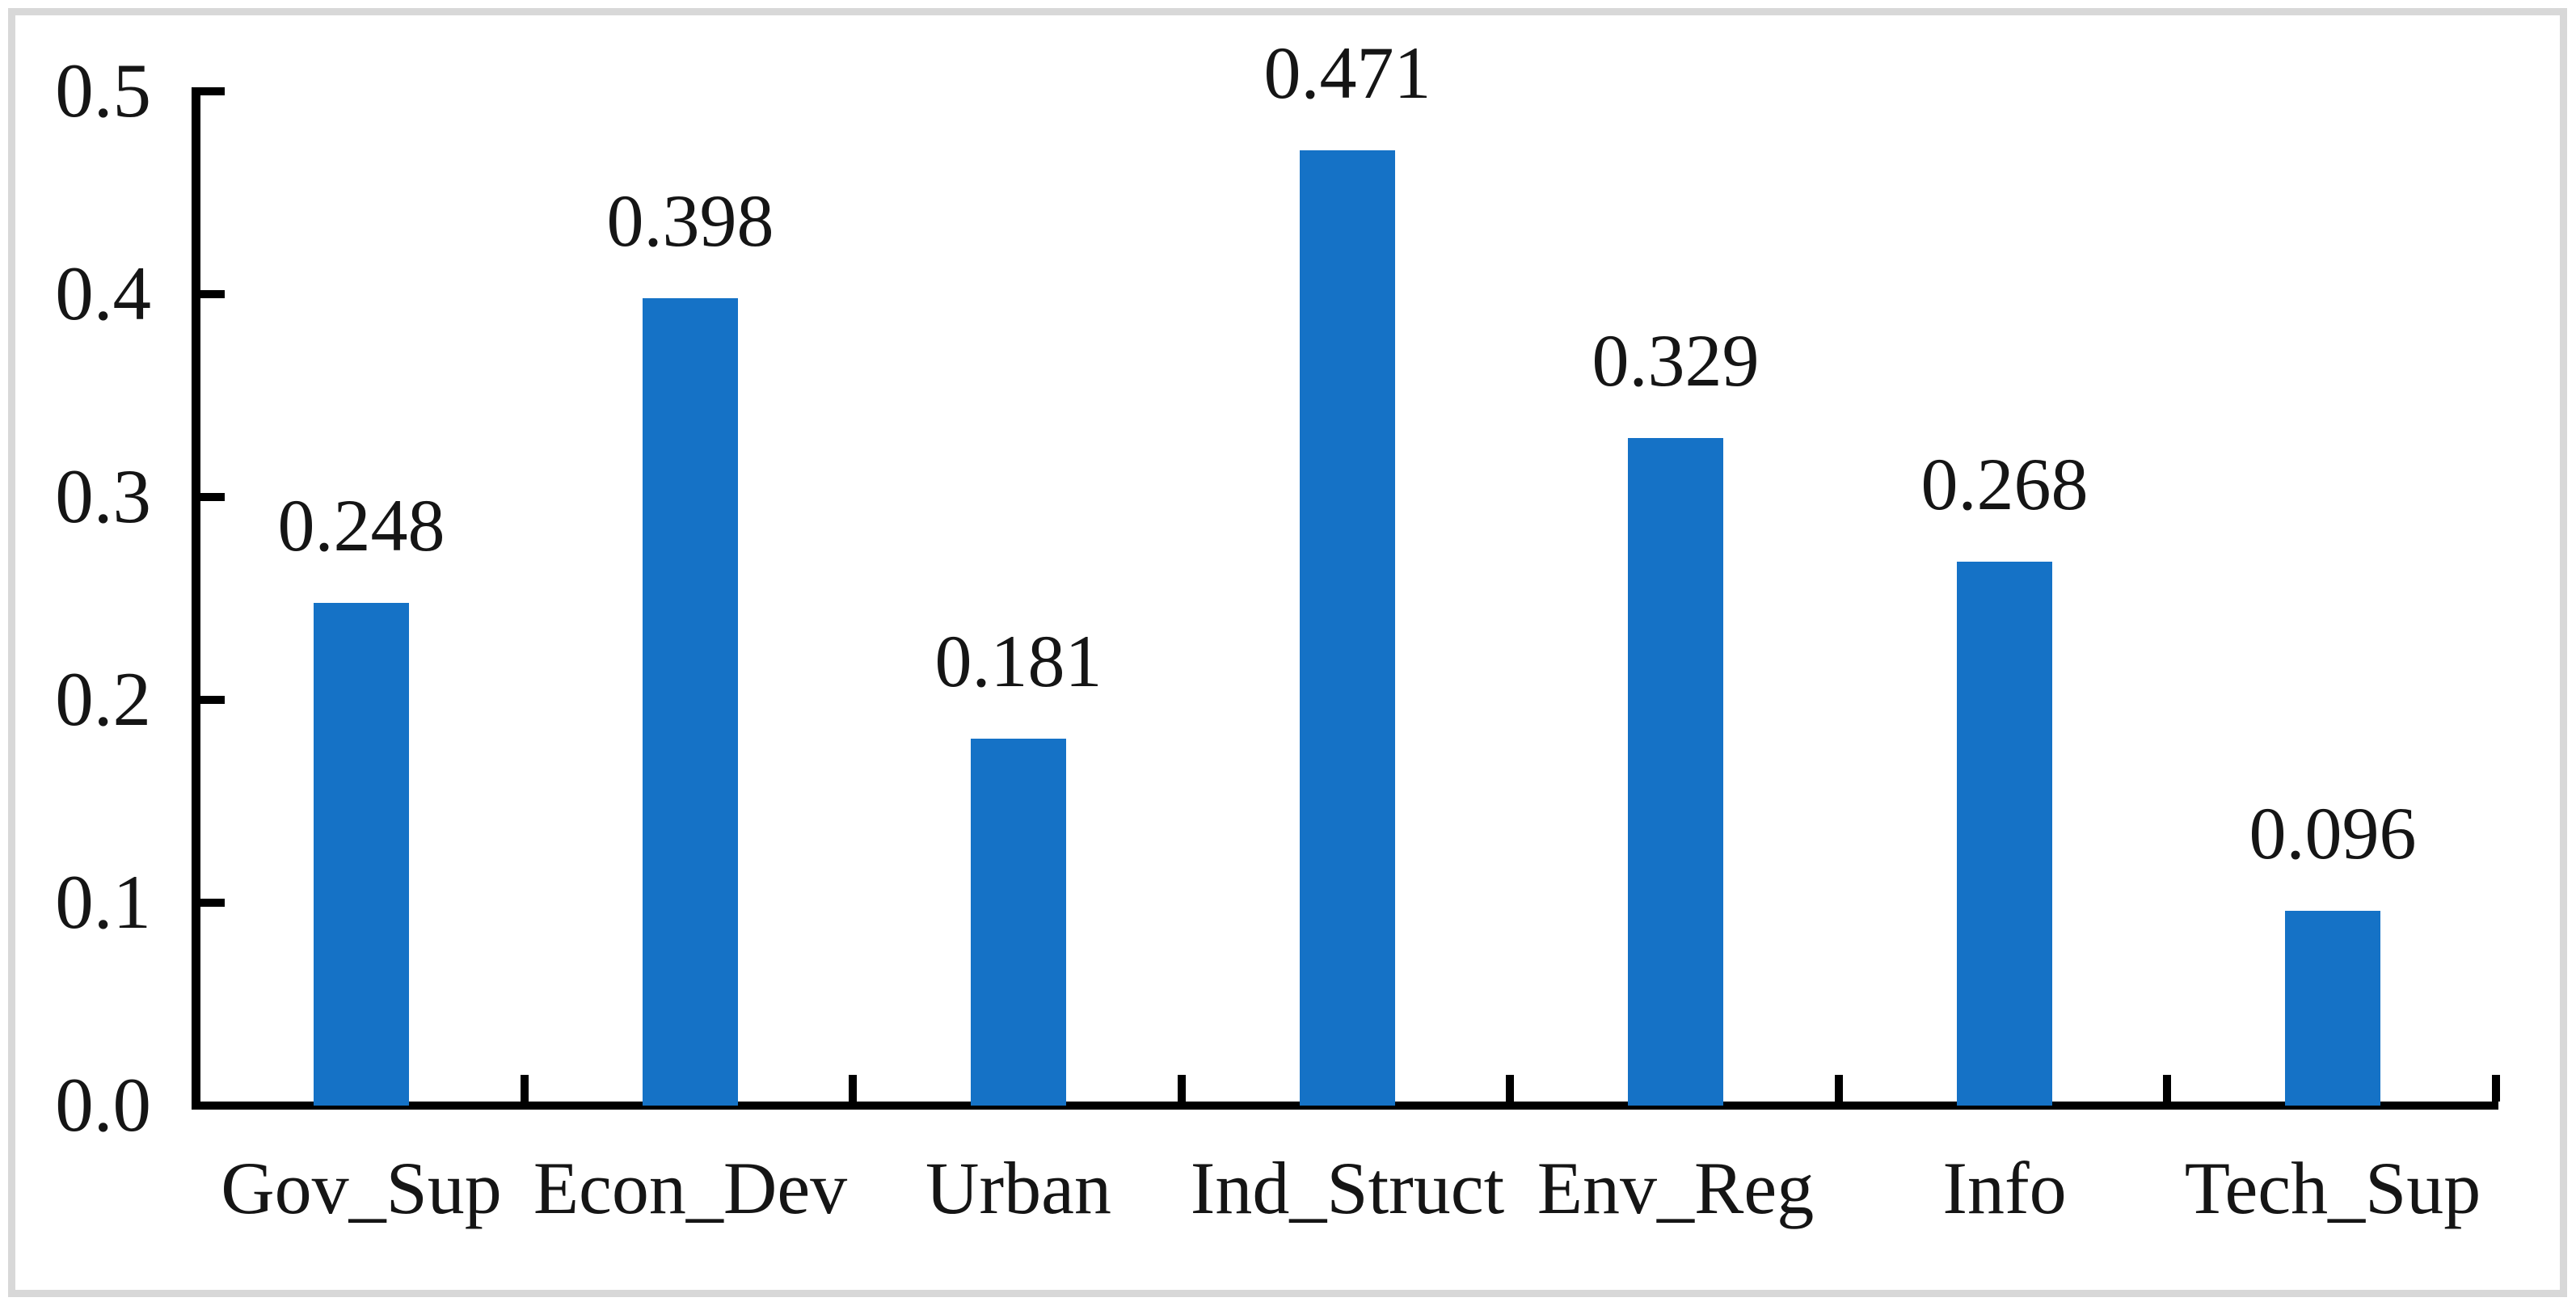  I want to click on x-tick-label: Ind_Struct, so click(1347, 1188).